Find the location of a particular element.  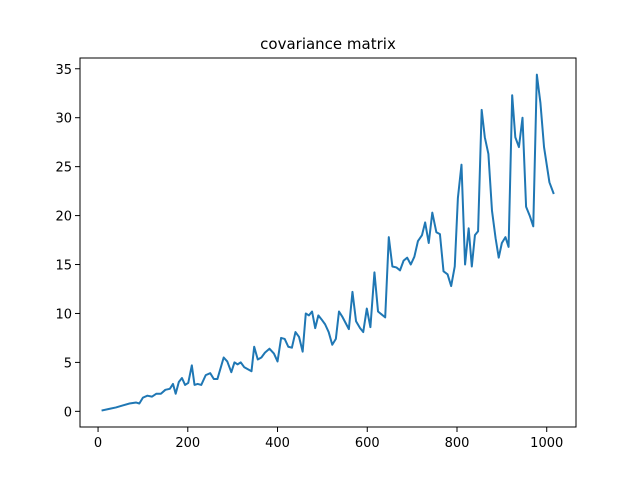

y-tick-label: 5 is located at coordinates (68, 363).